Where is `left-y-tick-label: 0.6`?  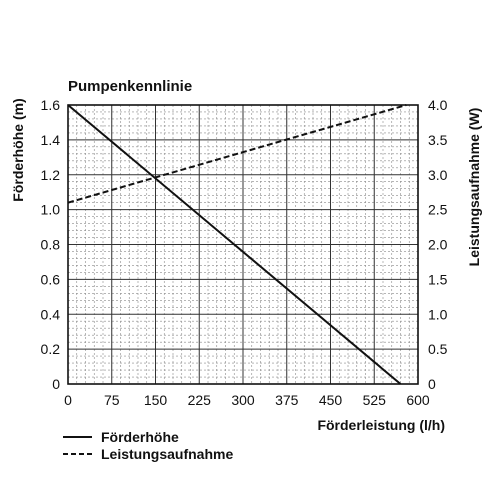 left-y-tick-label: 0.6 is located at coordinates (51, 279).